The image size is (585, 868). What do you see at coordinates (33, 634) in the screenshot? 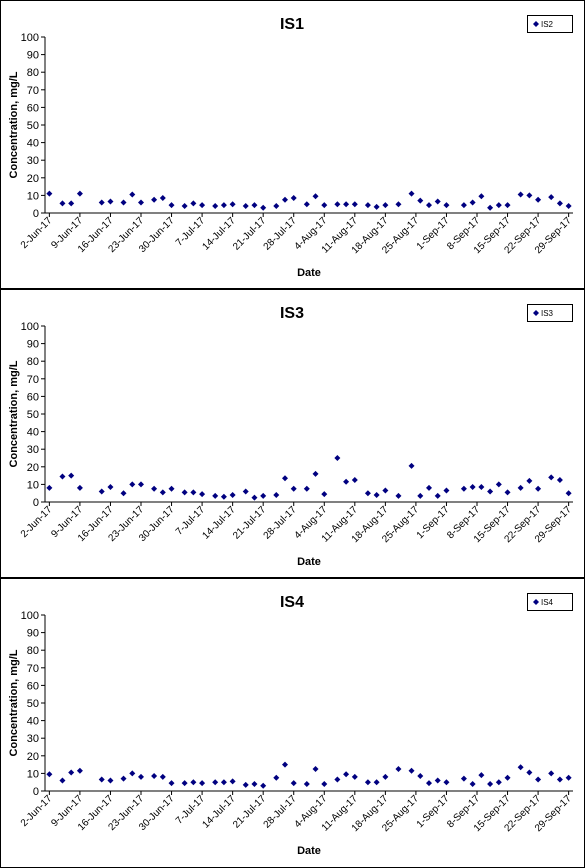
I see `y-tick-label: 90` at bounding box center [33, 634].